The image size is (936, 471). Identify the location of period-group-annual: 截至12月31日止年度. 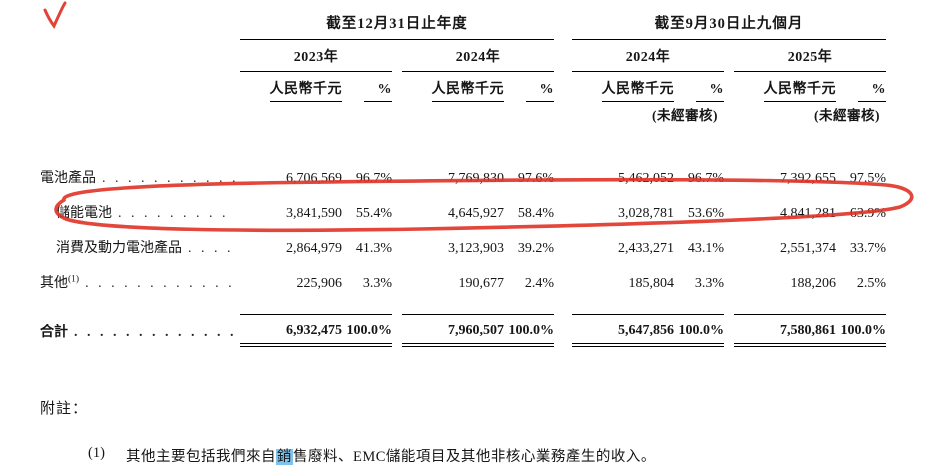
(397, 25).